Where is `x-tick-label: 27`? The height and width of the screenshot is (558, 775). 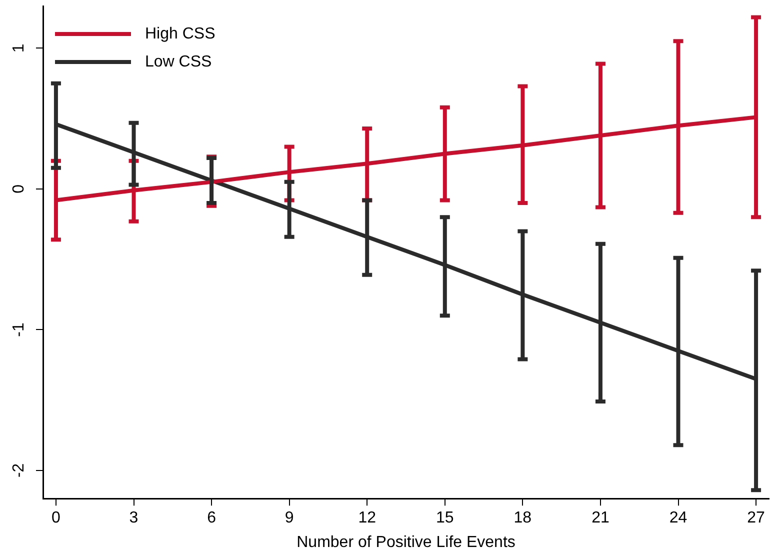
x-tick-label: 27 is located at coordinates (756, 518).